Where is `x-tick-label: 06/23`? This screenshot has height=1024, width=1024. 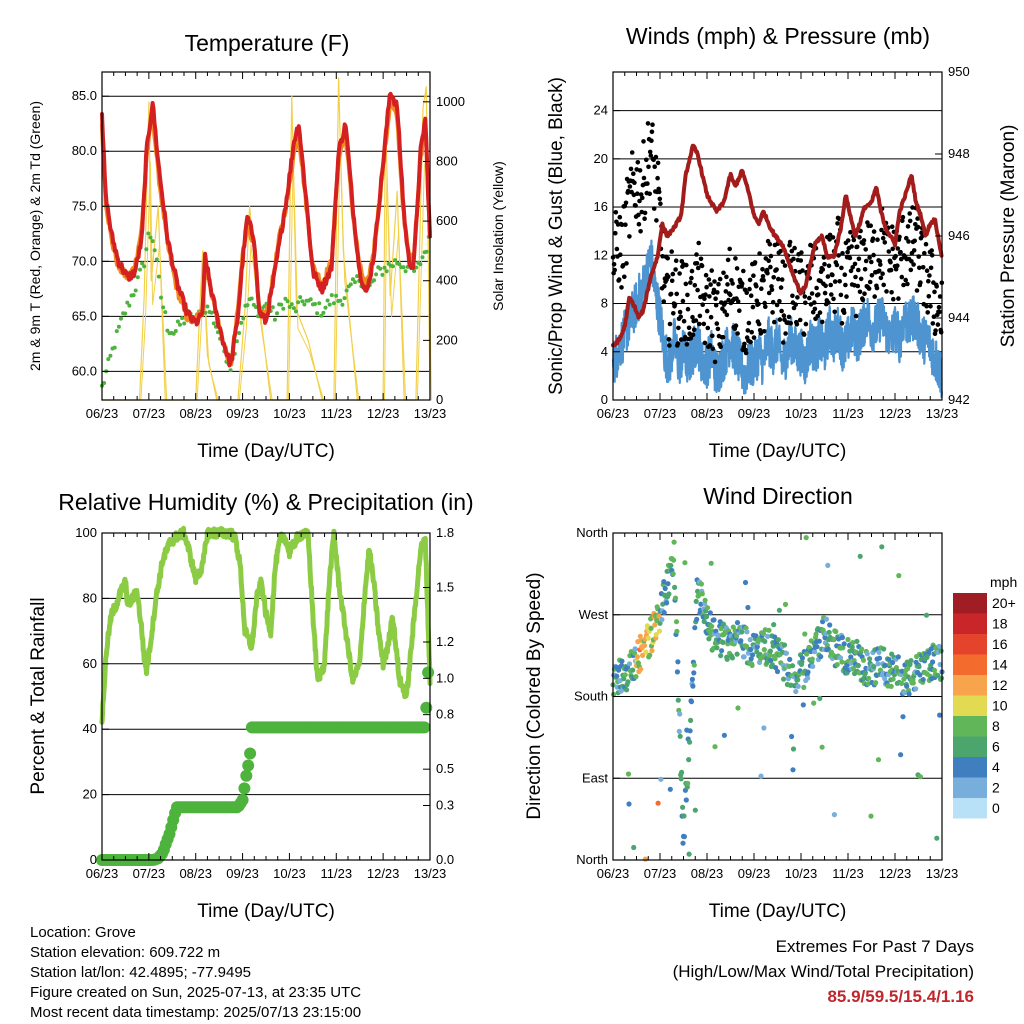 x-tick-label: 06/23 is located at coordinates (102, 413).